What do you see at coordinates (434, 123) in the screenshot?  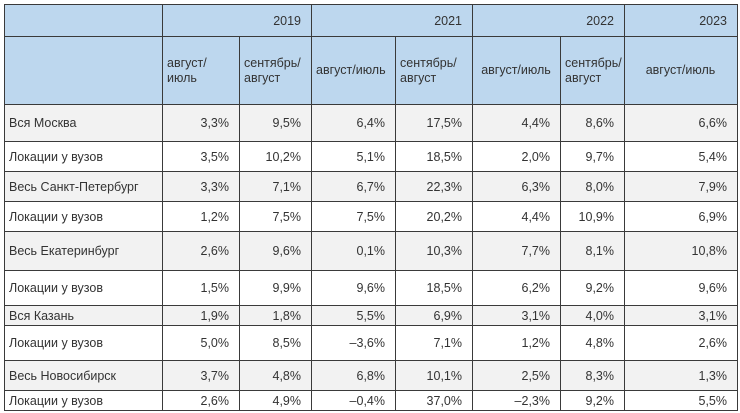 I see `value-cell: 17,5%` at bounding box center [434, 123].